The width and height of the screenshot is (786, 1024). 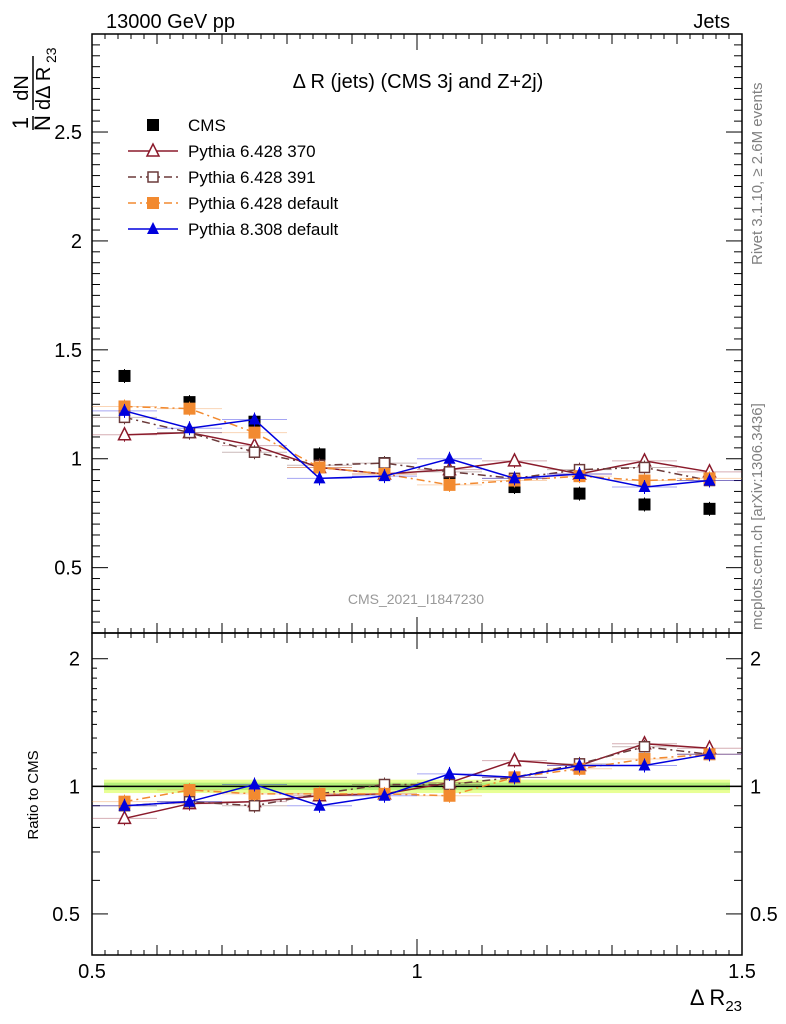 What do you see at coordinates (22, 88) in the screenshot?
I see `ylabel-dn: dN` at bounding box center [22, 88].